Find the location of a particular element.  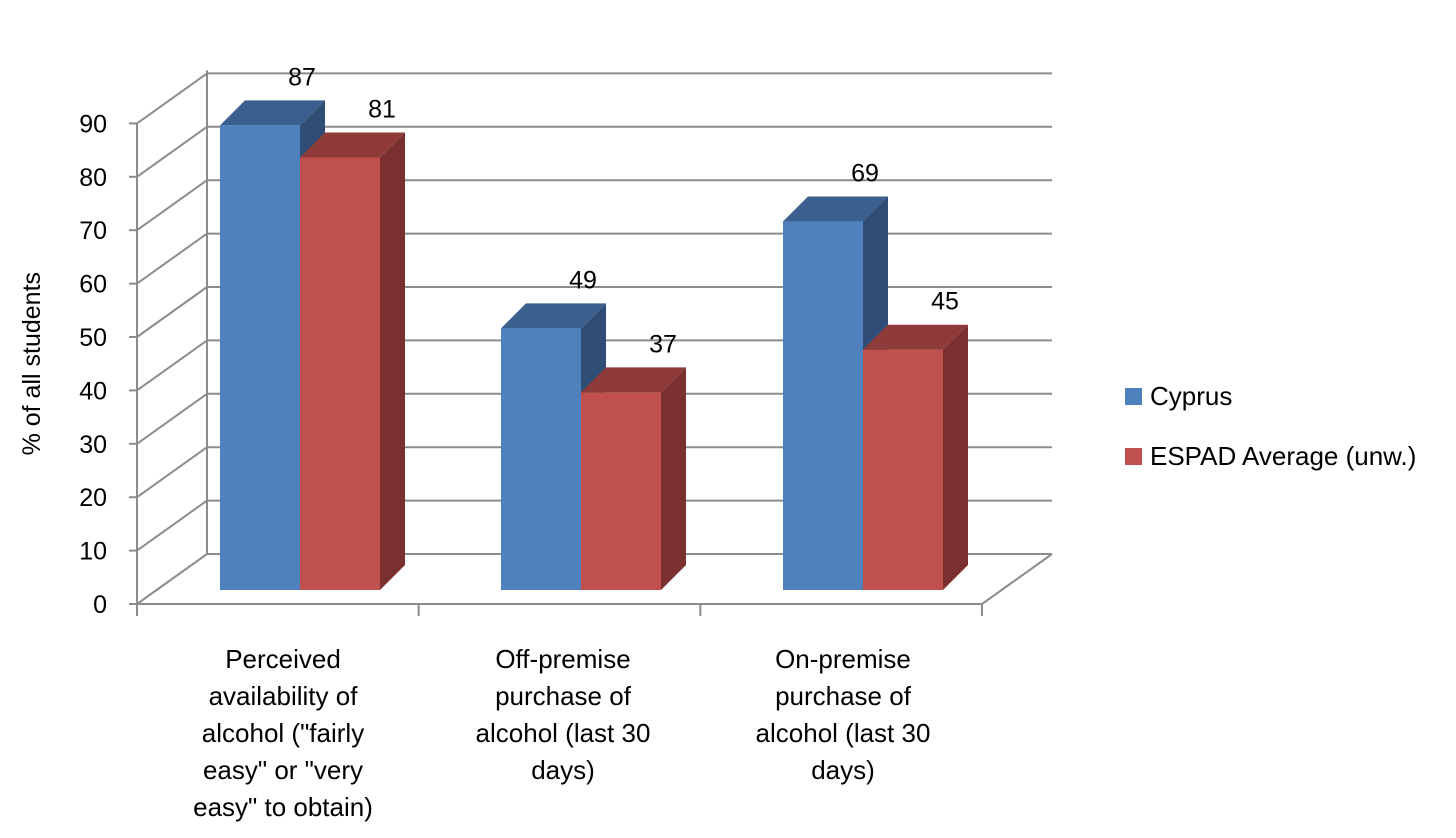

data-label: 87 is located at coordinates (302, 77).